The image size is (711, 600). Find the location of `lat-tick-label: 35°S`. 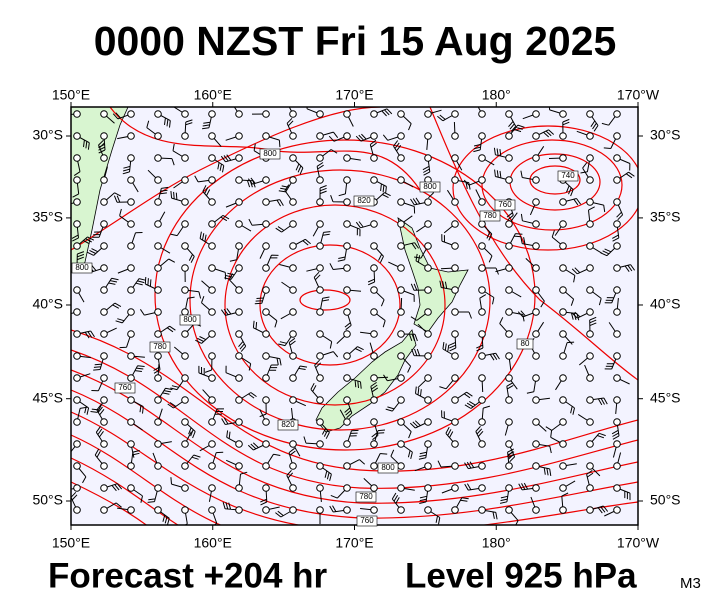

lat-tick-label: 35°S is located at coordinates (665, 217).